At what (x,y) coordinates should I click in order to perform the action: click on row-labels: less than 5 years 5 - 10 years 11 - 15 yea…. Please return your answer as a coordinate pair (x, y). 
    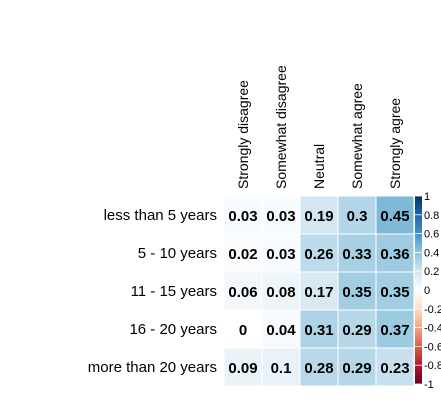
    Looking at the image, I should click on (152, 291).